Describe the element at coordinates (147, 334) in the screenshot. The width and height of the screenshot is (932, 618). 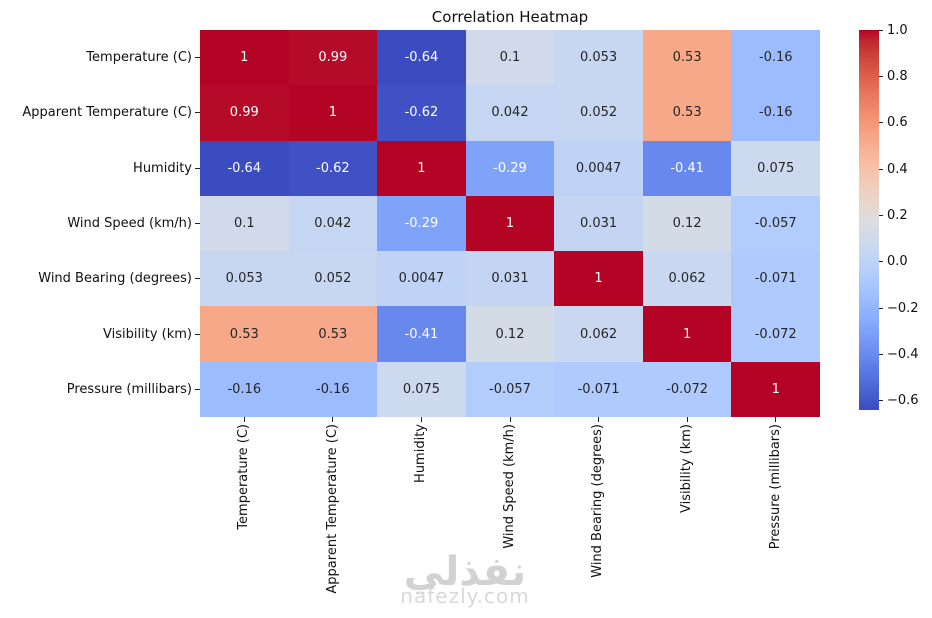
I see `y-axis-label: Visibility (km)` at that location.